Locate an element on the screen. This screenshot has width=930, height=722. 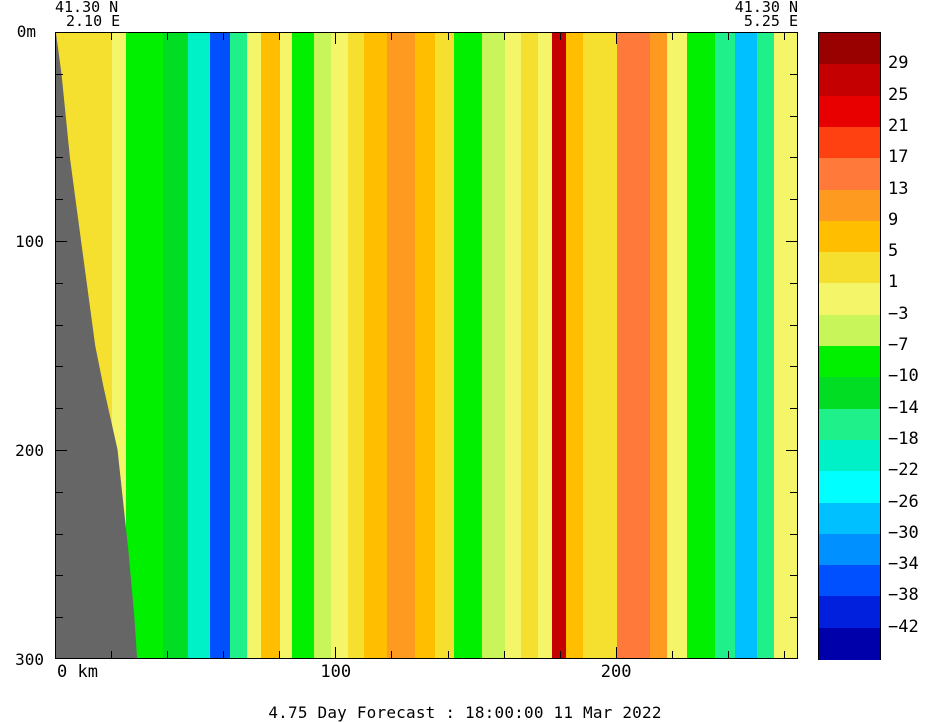
header-right-coords: 41.30 N 5.25 E is located at coordinates (753, 14).